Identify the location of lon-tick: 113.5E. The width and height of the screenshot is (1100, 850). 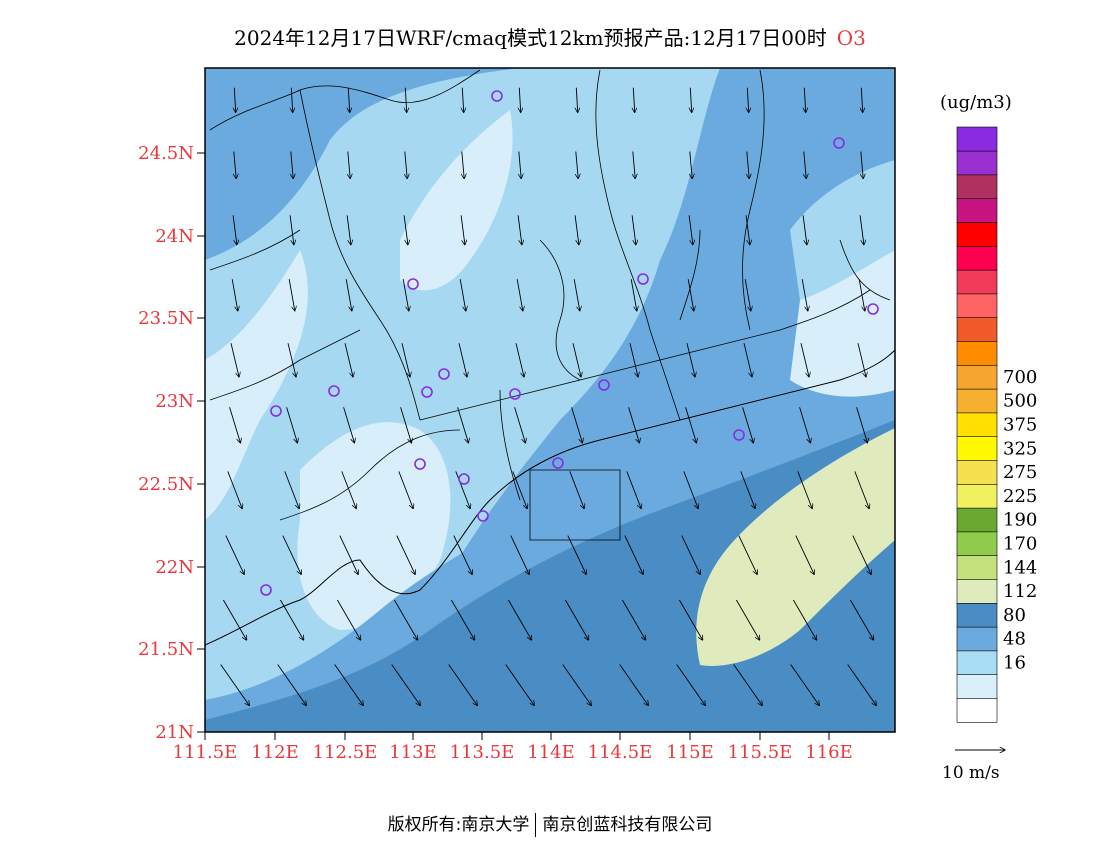
(482, 752).